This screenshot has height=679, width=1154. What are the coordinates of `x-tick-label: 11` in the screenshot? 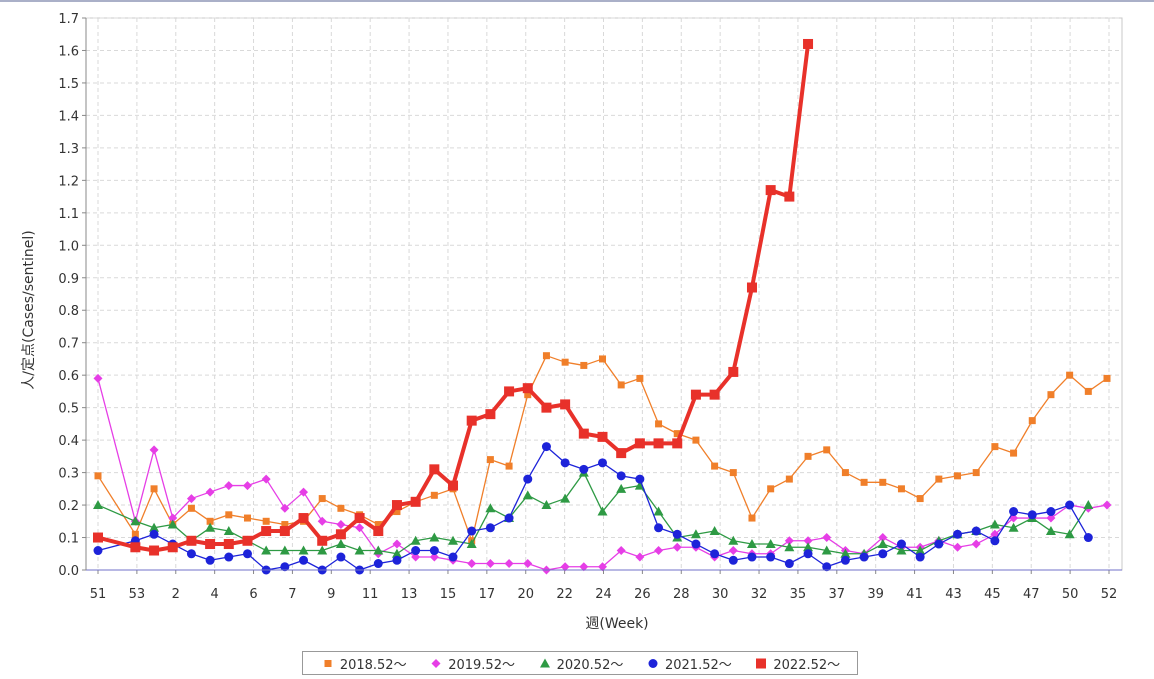 It's located at (370, 594).